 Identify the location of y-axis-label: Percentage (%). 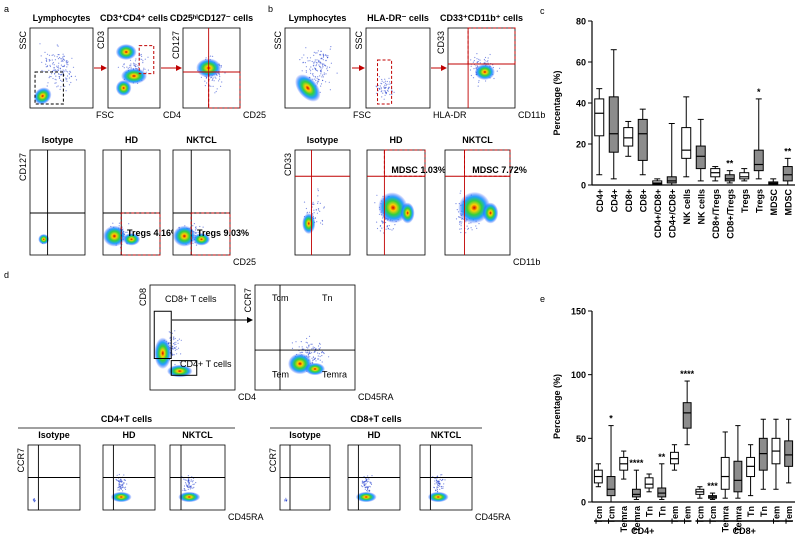
(557, 406).